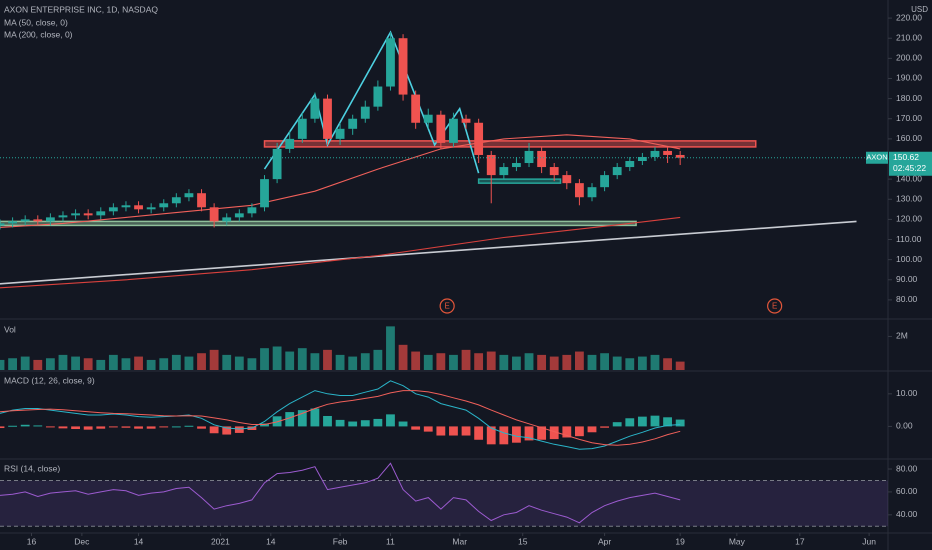  Describe the element at coordinates (444, 503) in the screenshot. I see `rsi-band` at that location.